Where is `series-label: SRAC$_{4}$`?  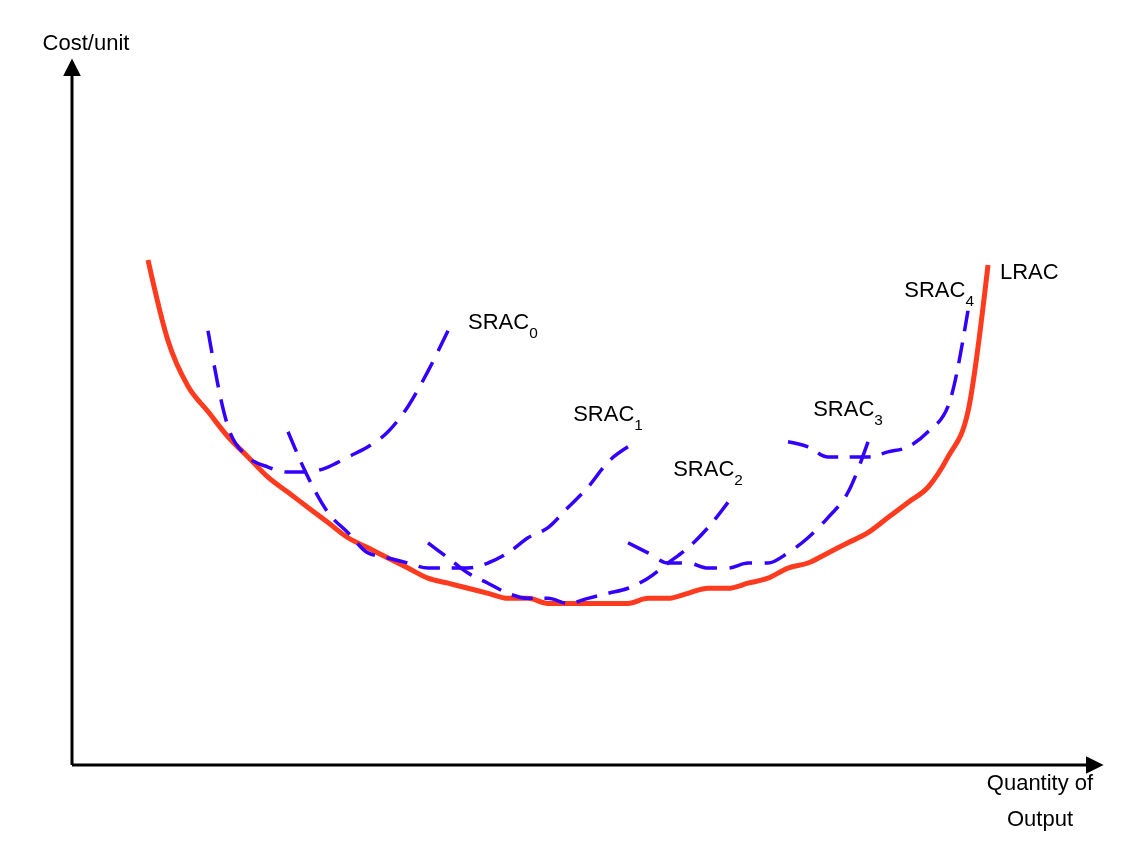 series-label: SRAC$_{4}$ is located at coordinates (939, 292).